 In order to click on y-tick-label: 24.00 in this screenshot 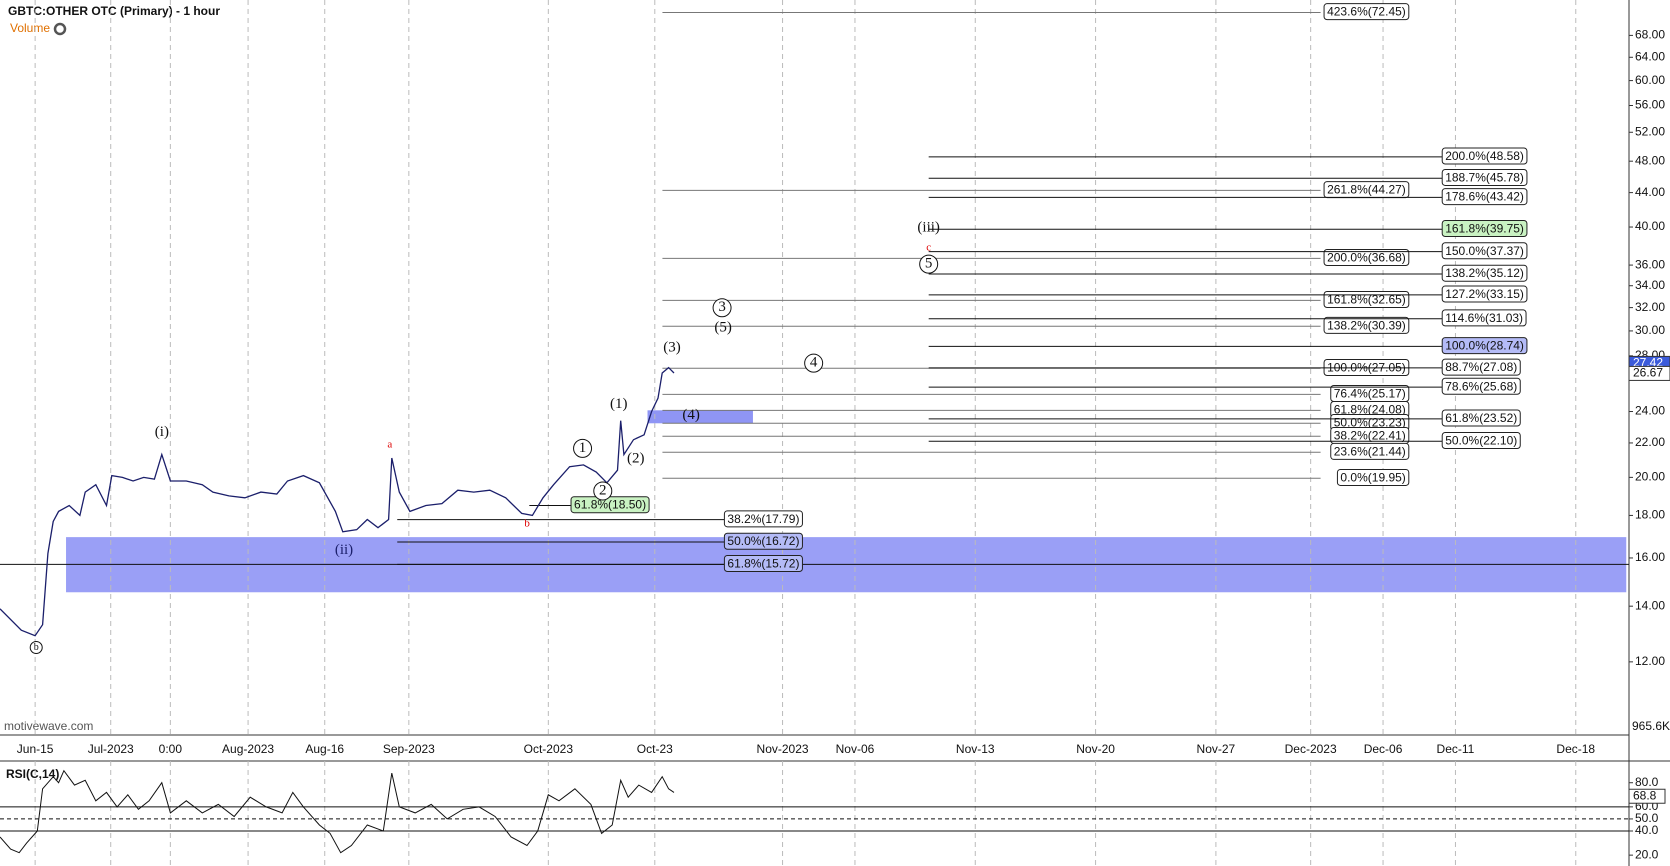, I will do `click(1650, 411)`.